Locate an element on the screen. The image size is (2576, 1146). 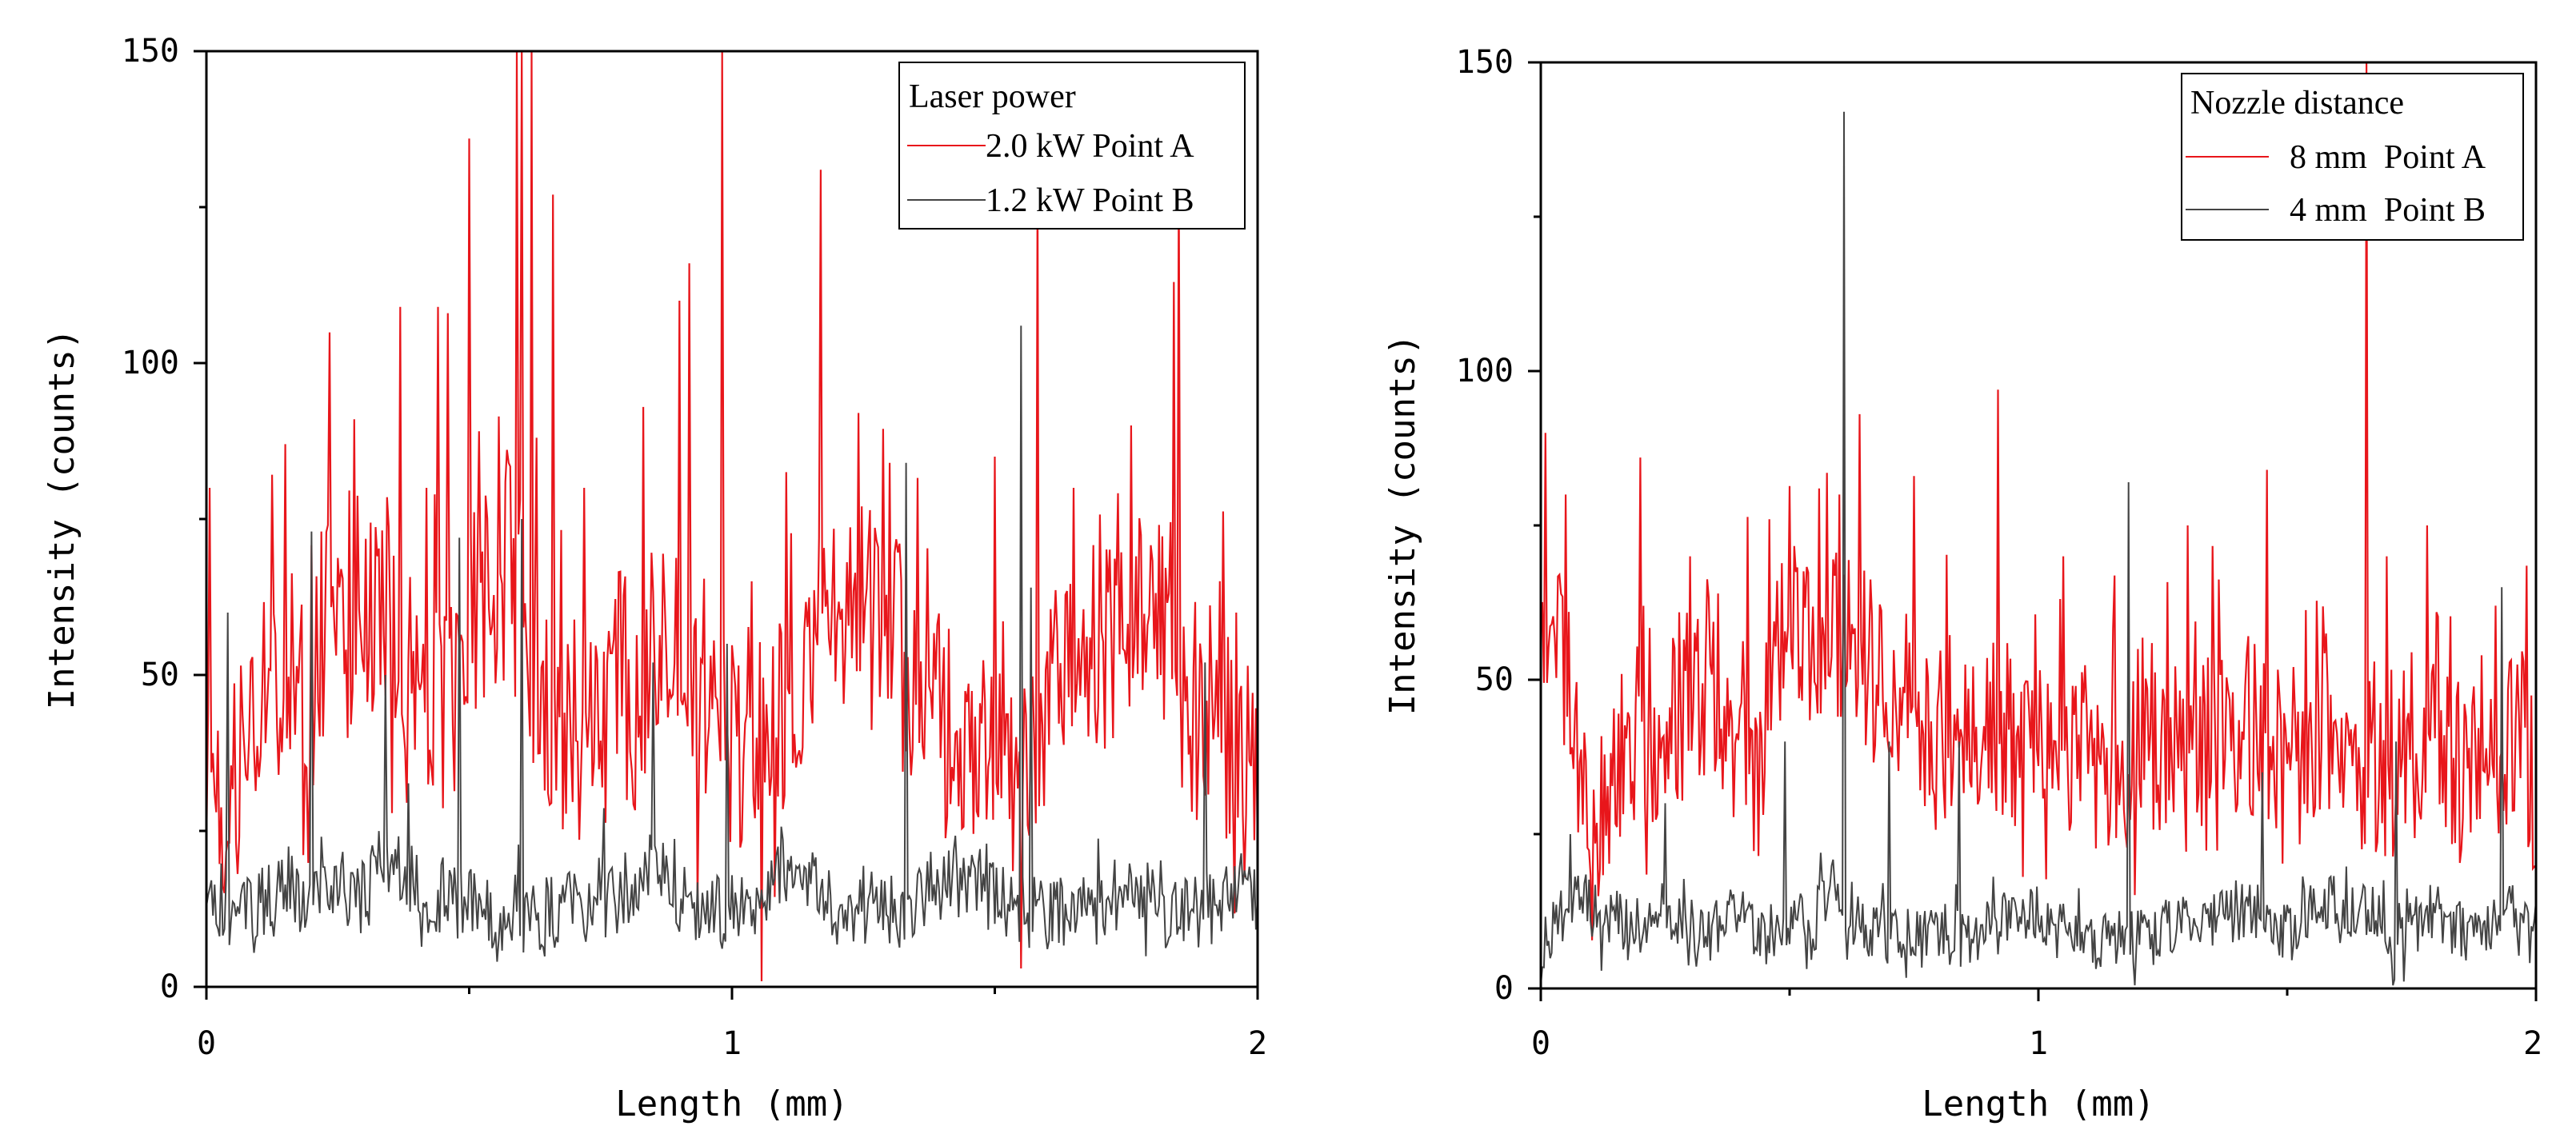
y-tick-label-right: 150 is located at coordinates (1485, 62).